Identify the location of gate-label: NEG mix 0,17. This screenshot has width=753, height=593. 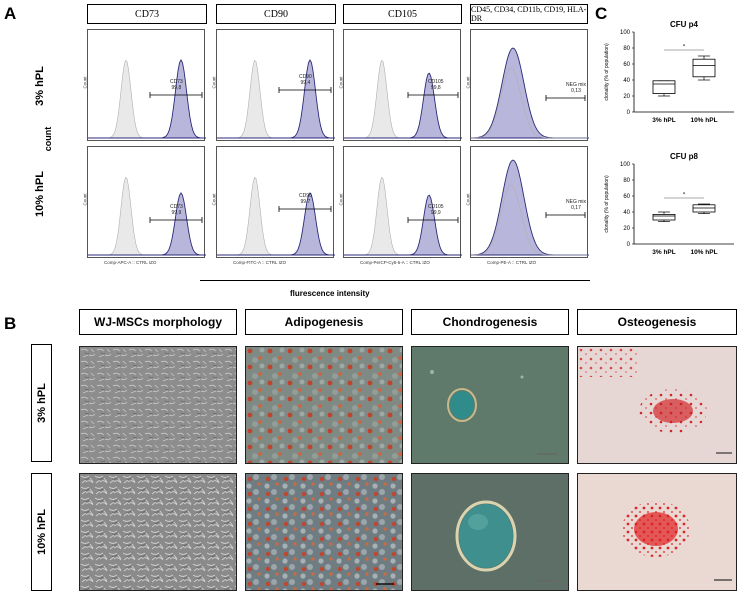
(576, 205).